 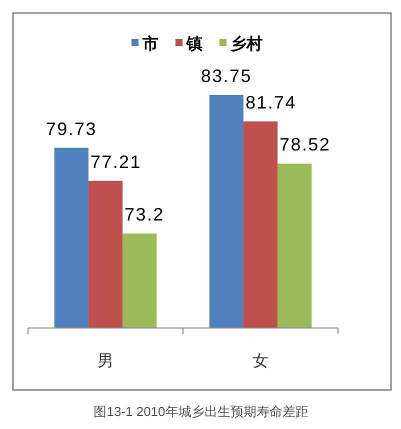 I want to click on legend-label: 市, so click(x=150, y=44).